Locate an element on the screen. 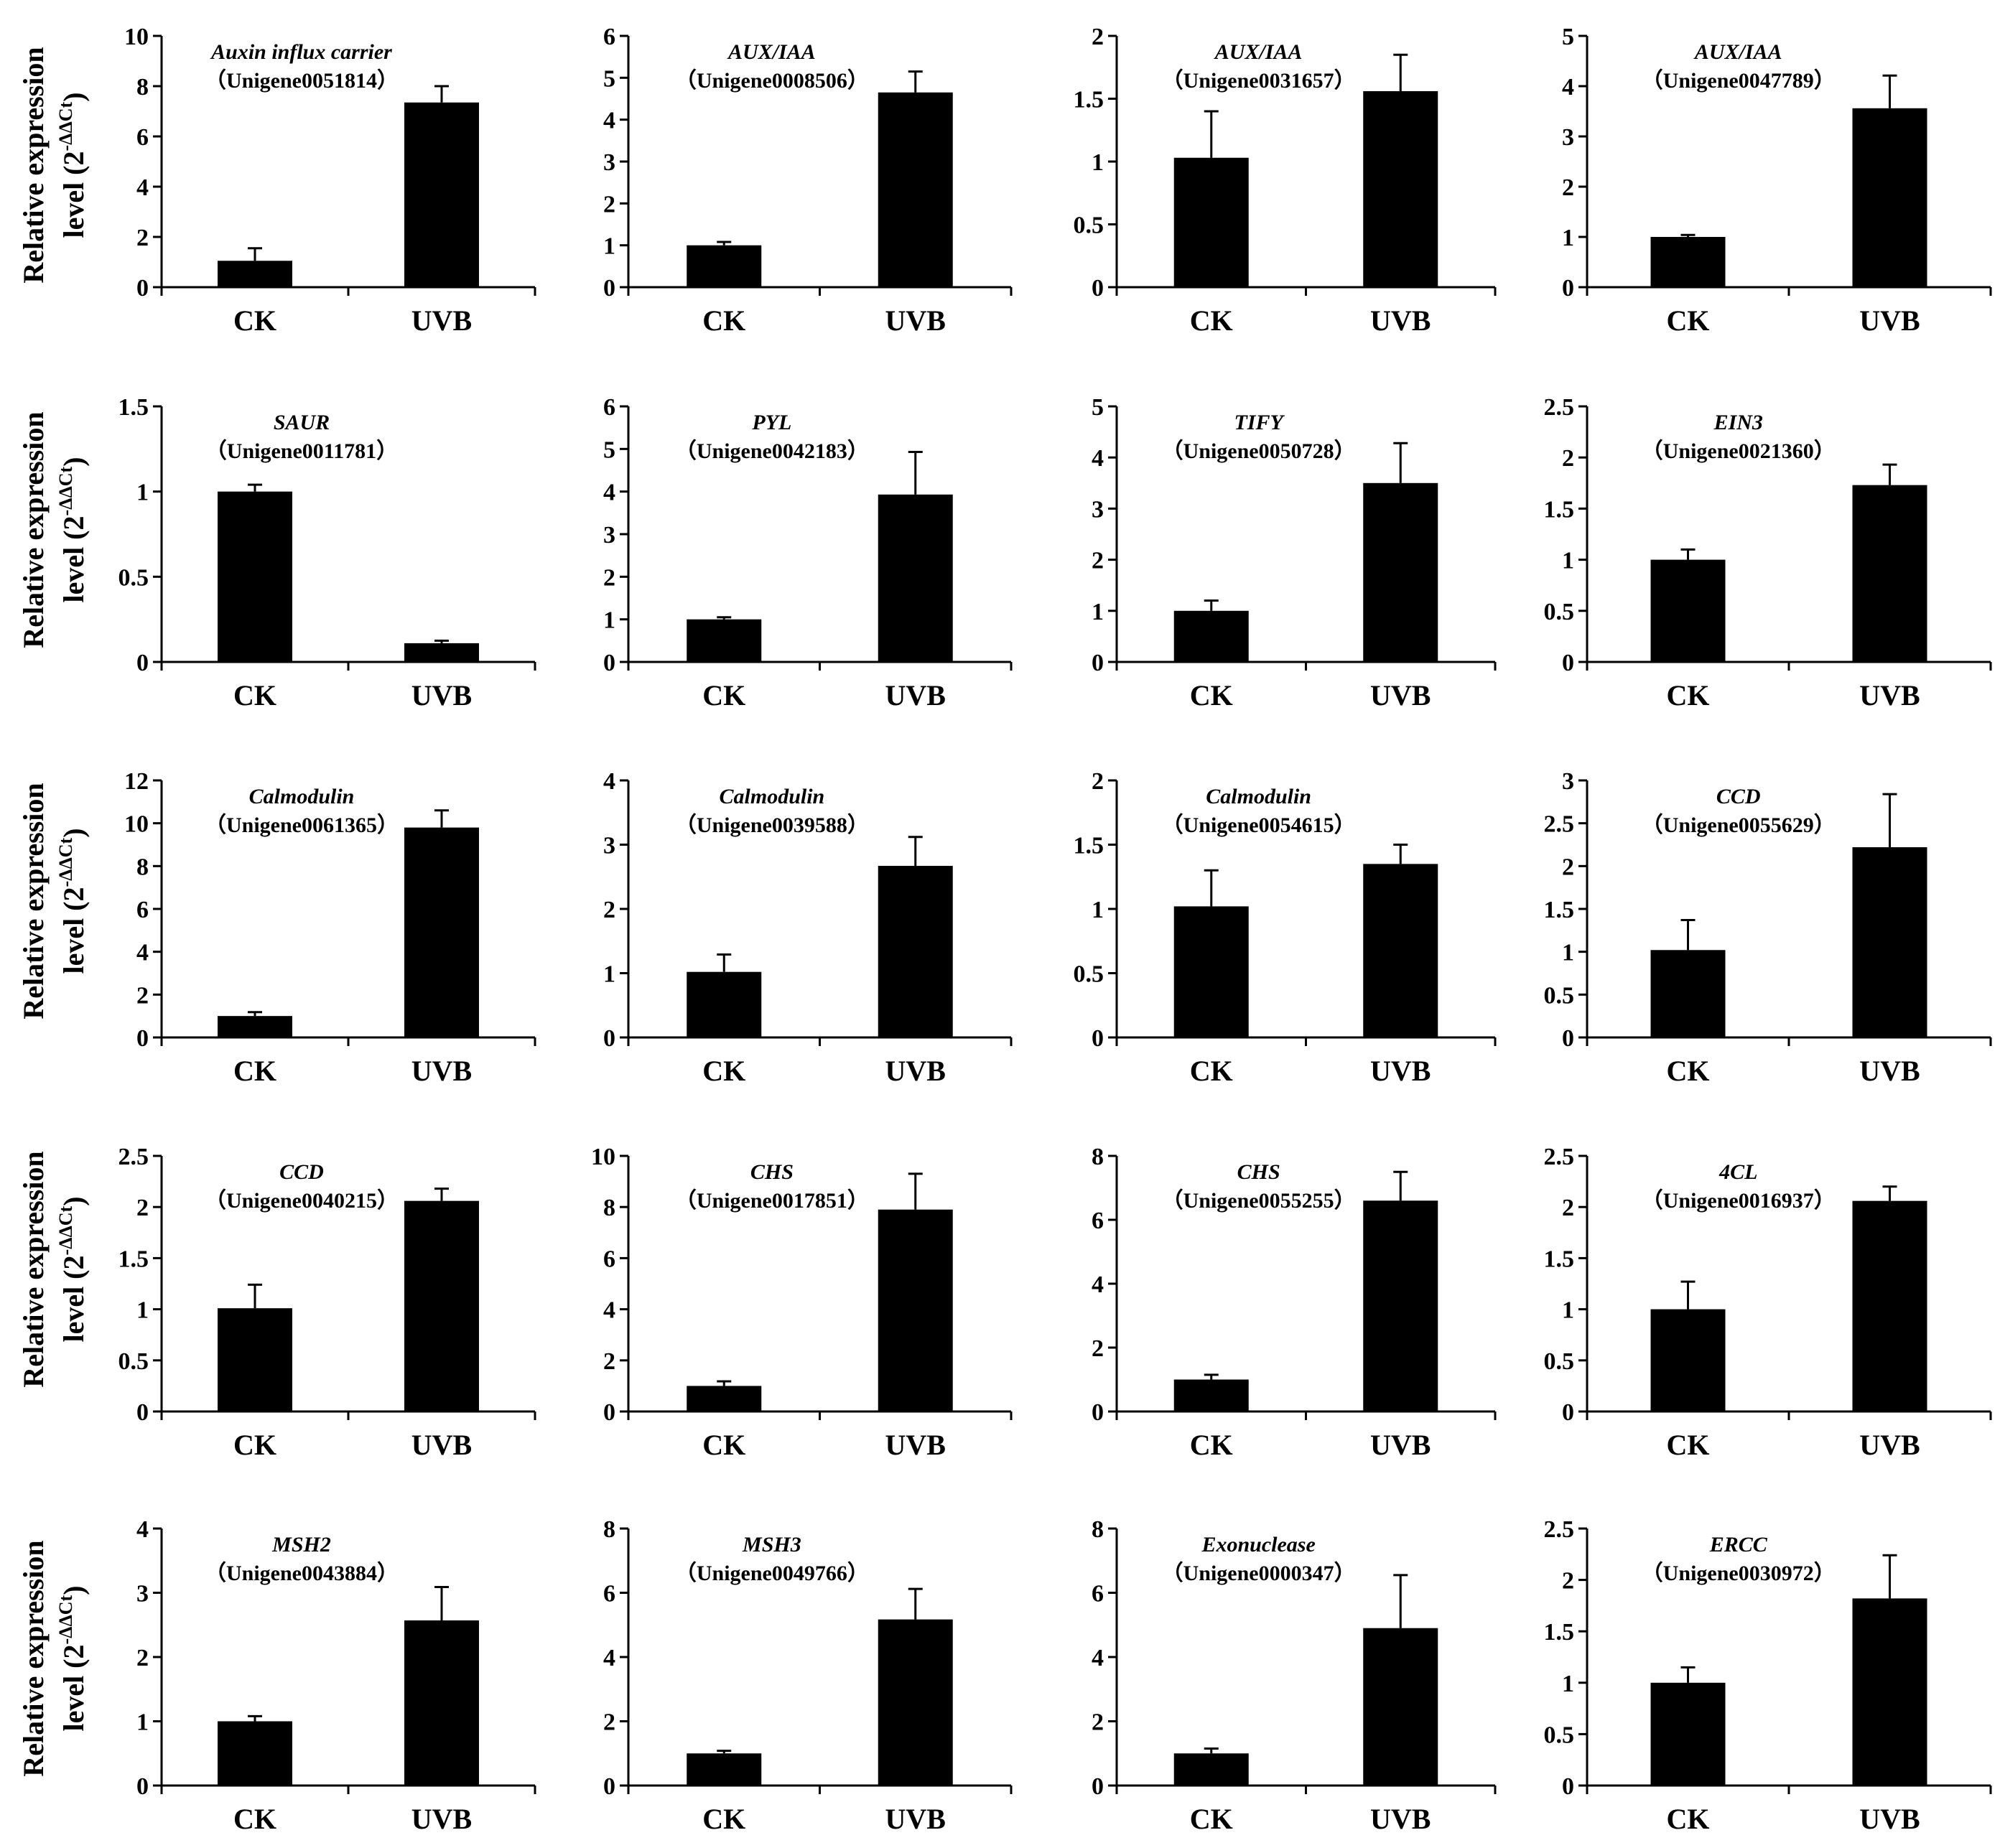 The width and height of the screenshot is (2000, 1848). chart-panel: 0 1 2 3 4 5 6 CK UVB AUX/IAA （Unigene0008506） is located at coordinates (808, 180).